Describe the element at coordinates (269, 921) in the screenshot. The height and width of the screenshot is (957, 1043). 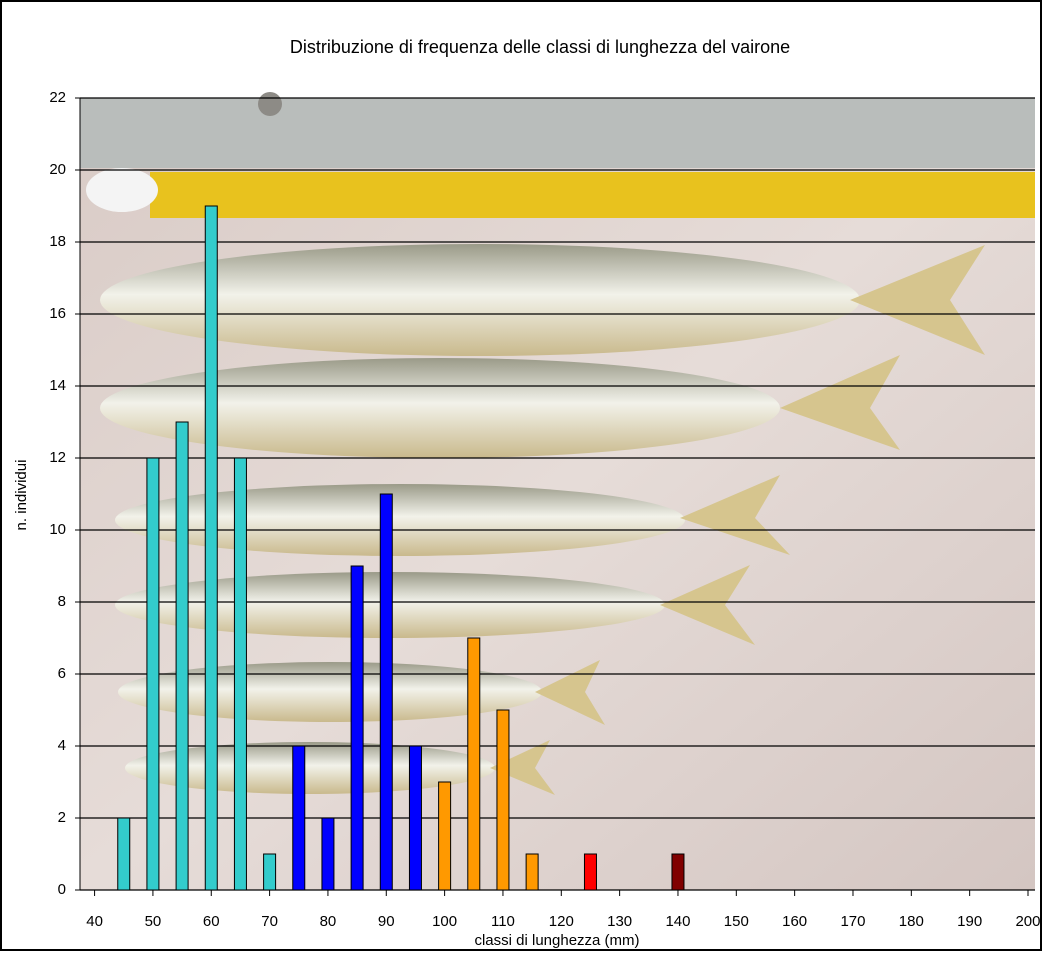
I see `x-tick-label: 70` at that location.